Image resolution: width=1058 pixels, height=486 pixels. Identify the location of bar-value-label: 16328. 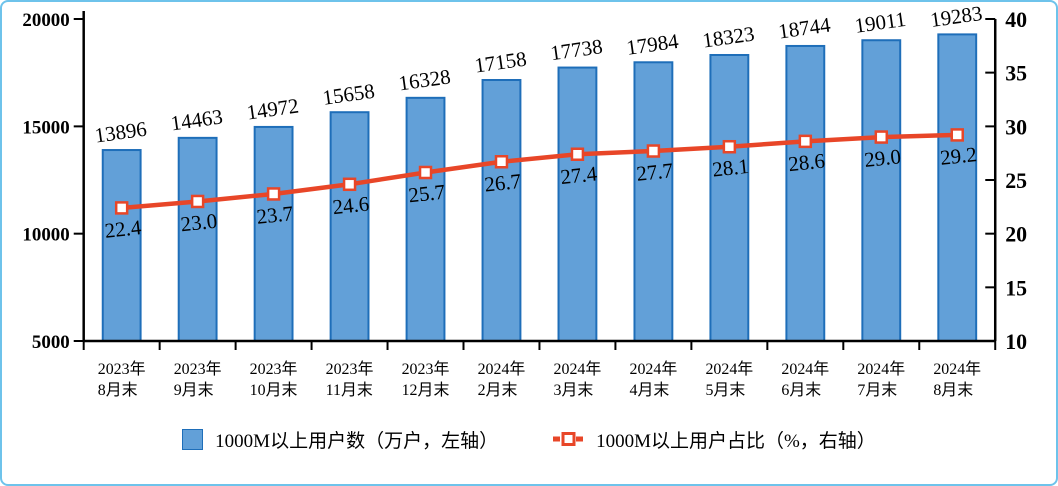
(424, 79).